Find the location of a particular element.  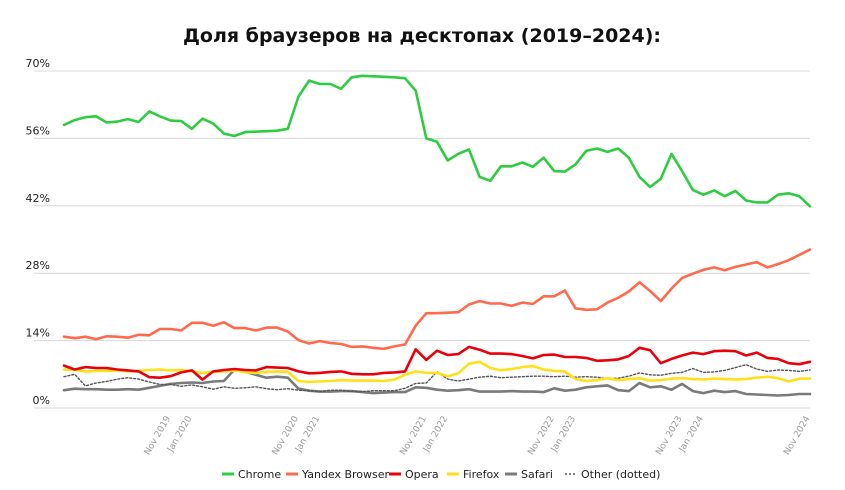

series-line-safari is located at coordinates (437, 382).